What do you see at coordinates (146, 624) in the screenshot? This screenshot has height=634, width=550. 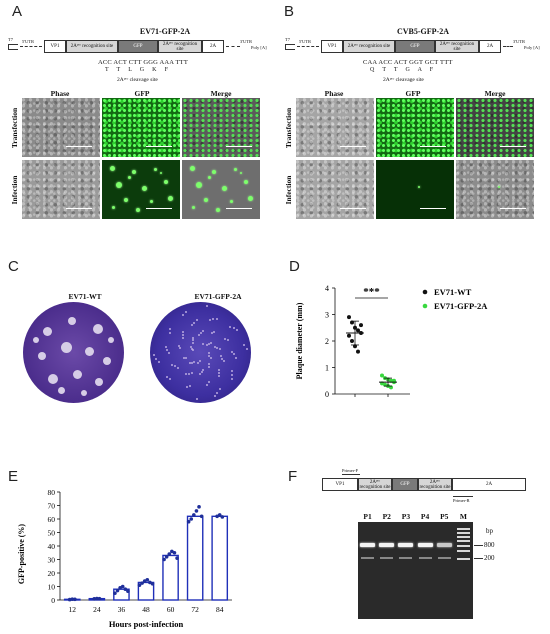 I see `x-axis-label: Hours post-infection` at bounding box center [146, 624].